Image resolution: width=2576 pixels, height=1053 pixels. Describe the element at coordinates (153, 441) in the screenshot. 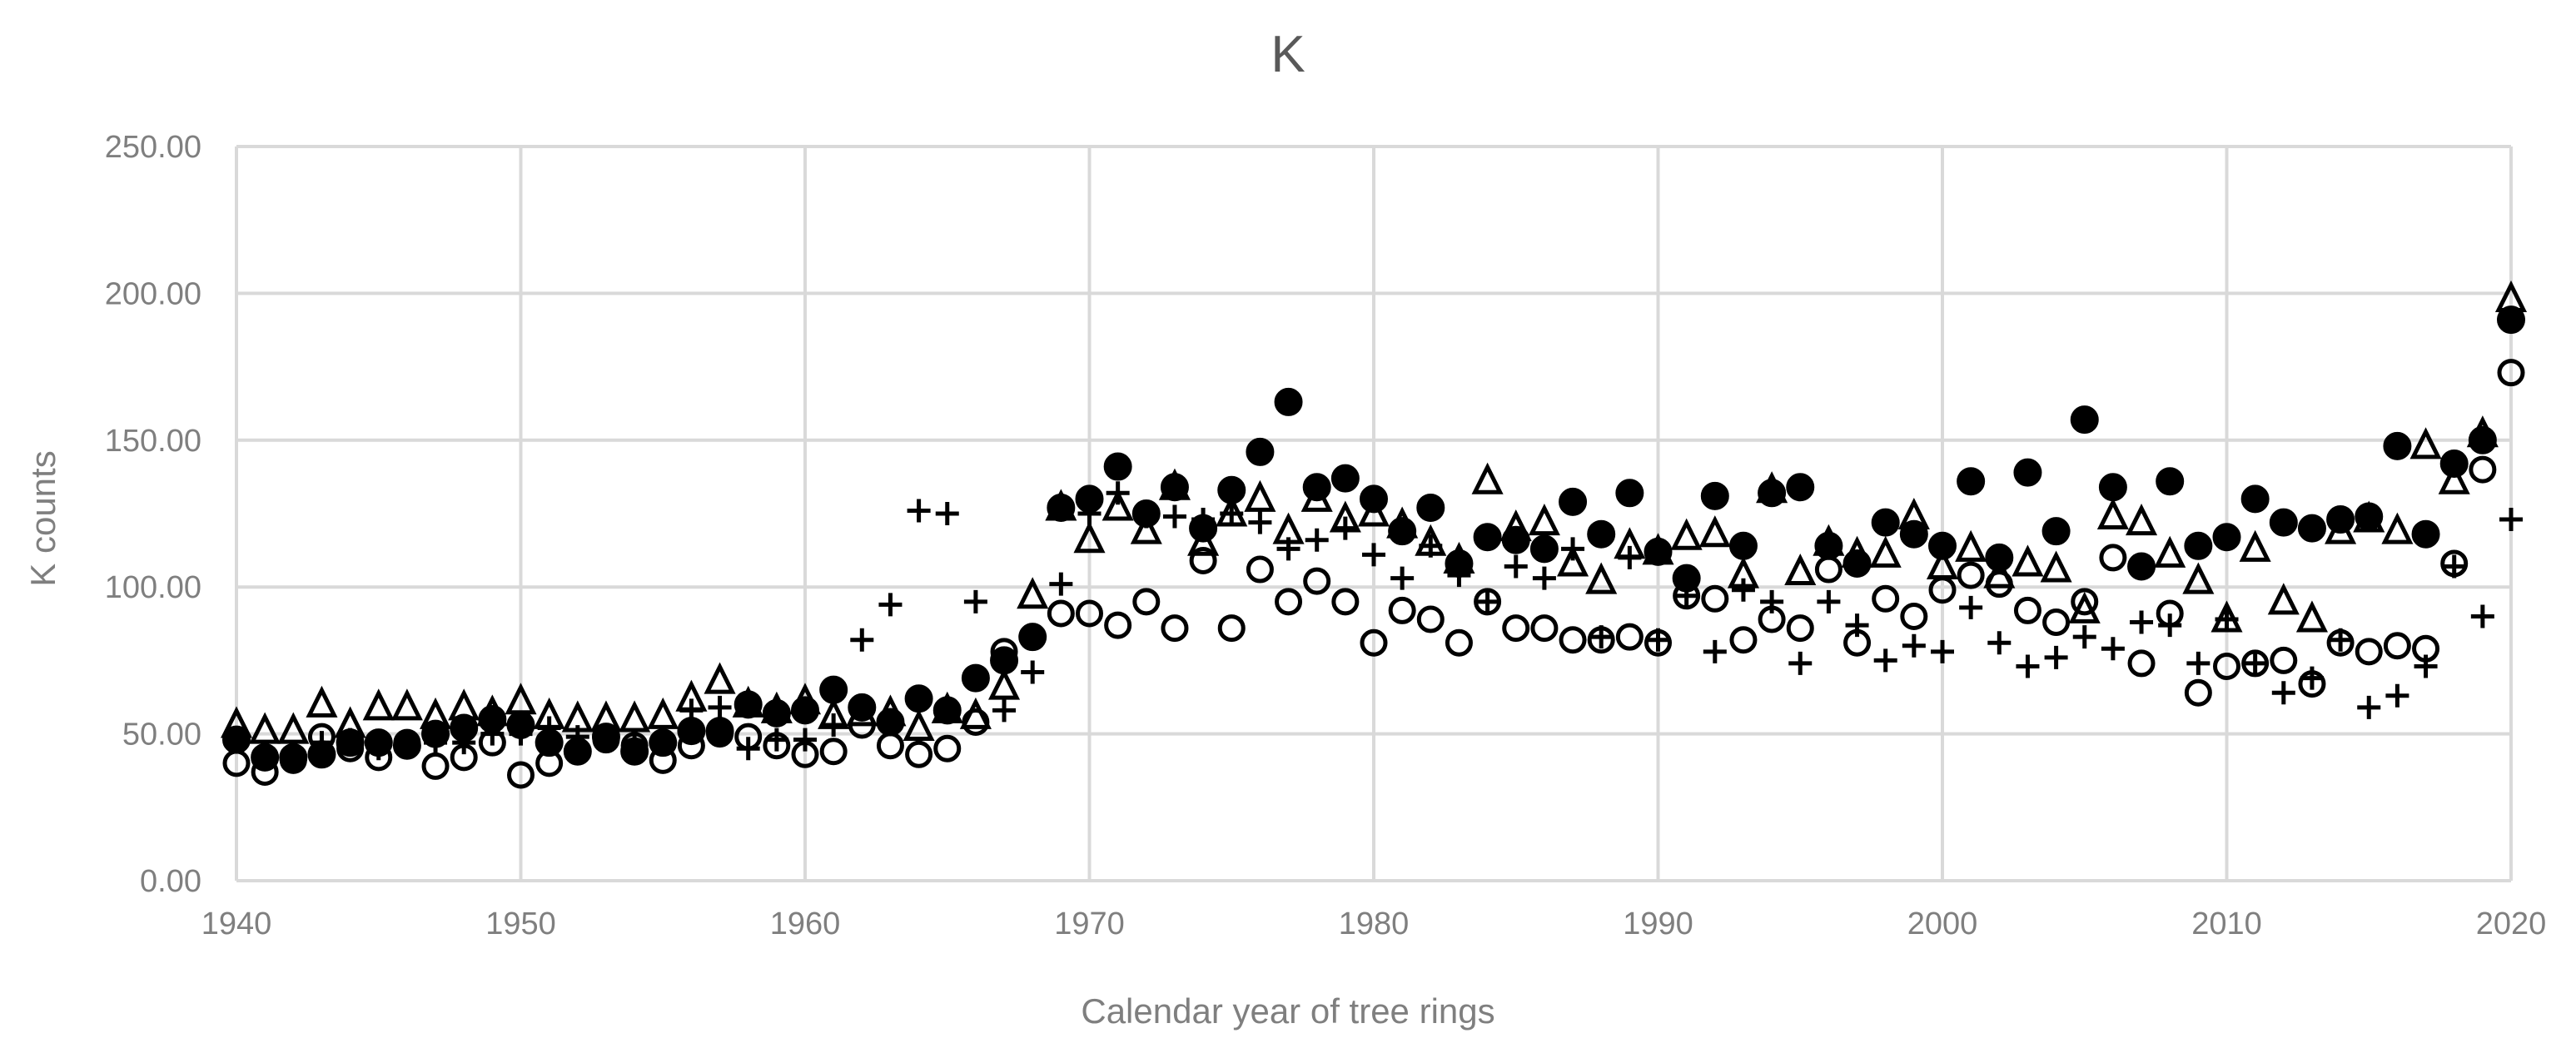

I see `y-tick-label: 150.00` at that location.